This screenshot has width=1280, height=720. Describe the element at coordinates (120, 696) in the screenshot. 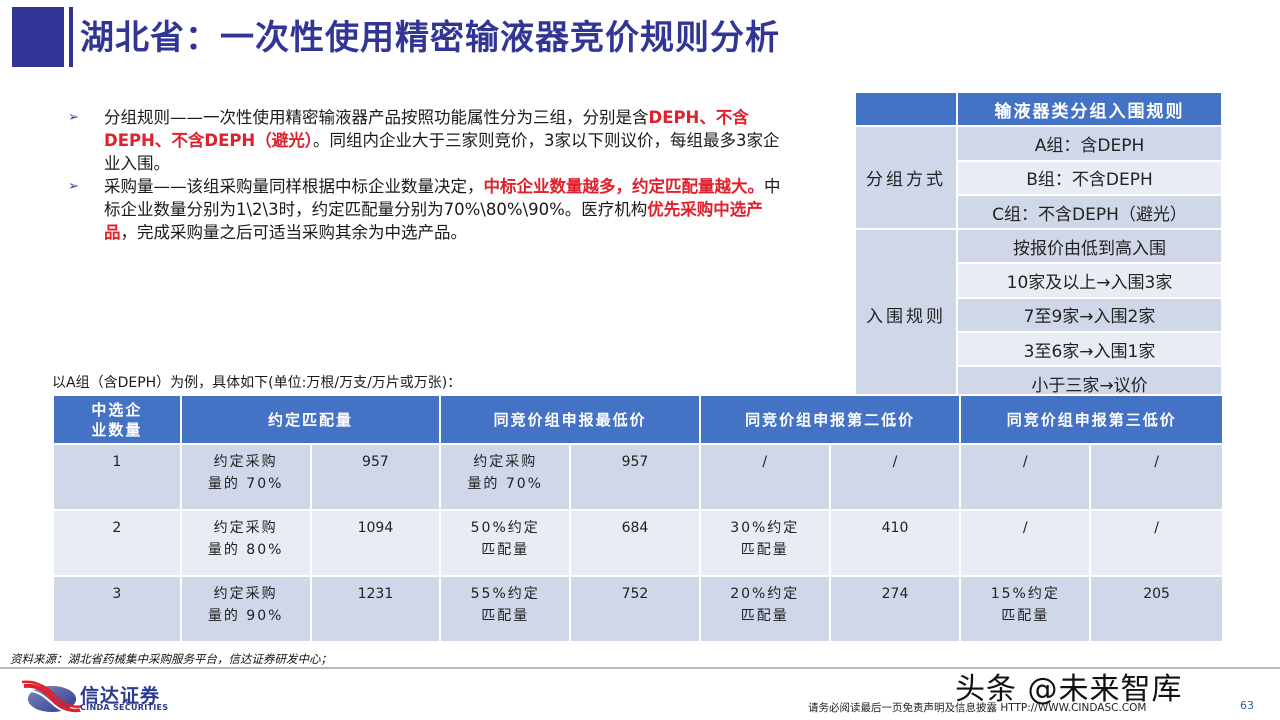

I see `logo-text-cn: 信达证券` at that location.